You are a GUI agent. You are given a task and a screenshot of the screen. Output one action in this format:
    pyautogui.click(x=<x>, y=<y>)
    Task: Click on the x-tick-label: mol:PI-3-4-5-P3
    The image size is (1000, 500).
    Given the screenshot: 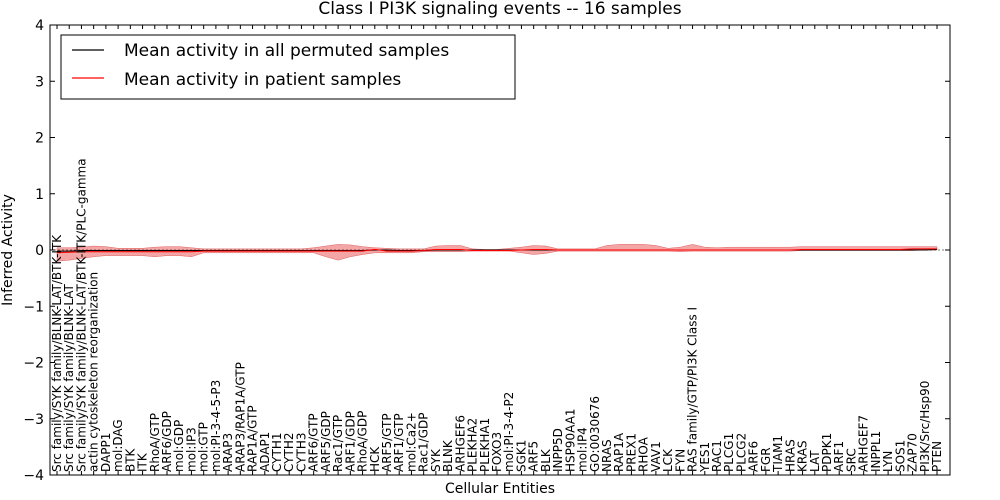 What is the action you would take?
    pyautogui.click(x=216, y=426)
    